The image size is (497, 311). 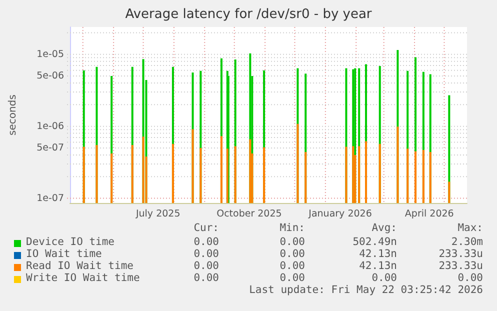 What do you see at coordinates (83, 278) in the screenshot?
I see `legend-label: Write IO Wait time` at bounding box center [83, 278].